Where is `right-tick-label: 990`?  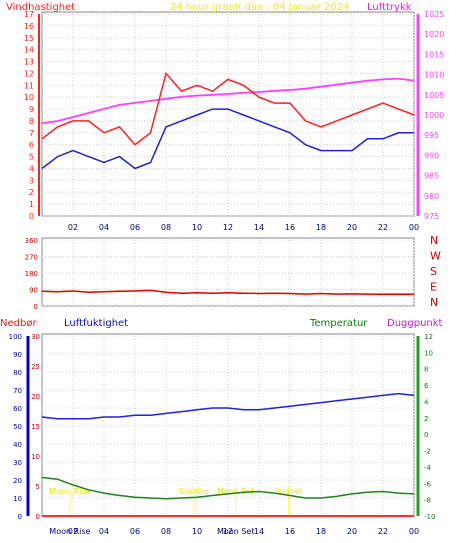 right-tick-label: 990 is located at coordinates (431, 155).